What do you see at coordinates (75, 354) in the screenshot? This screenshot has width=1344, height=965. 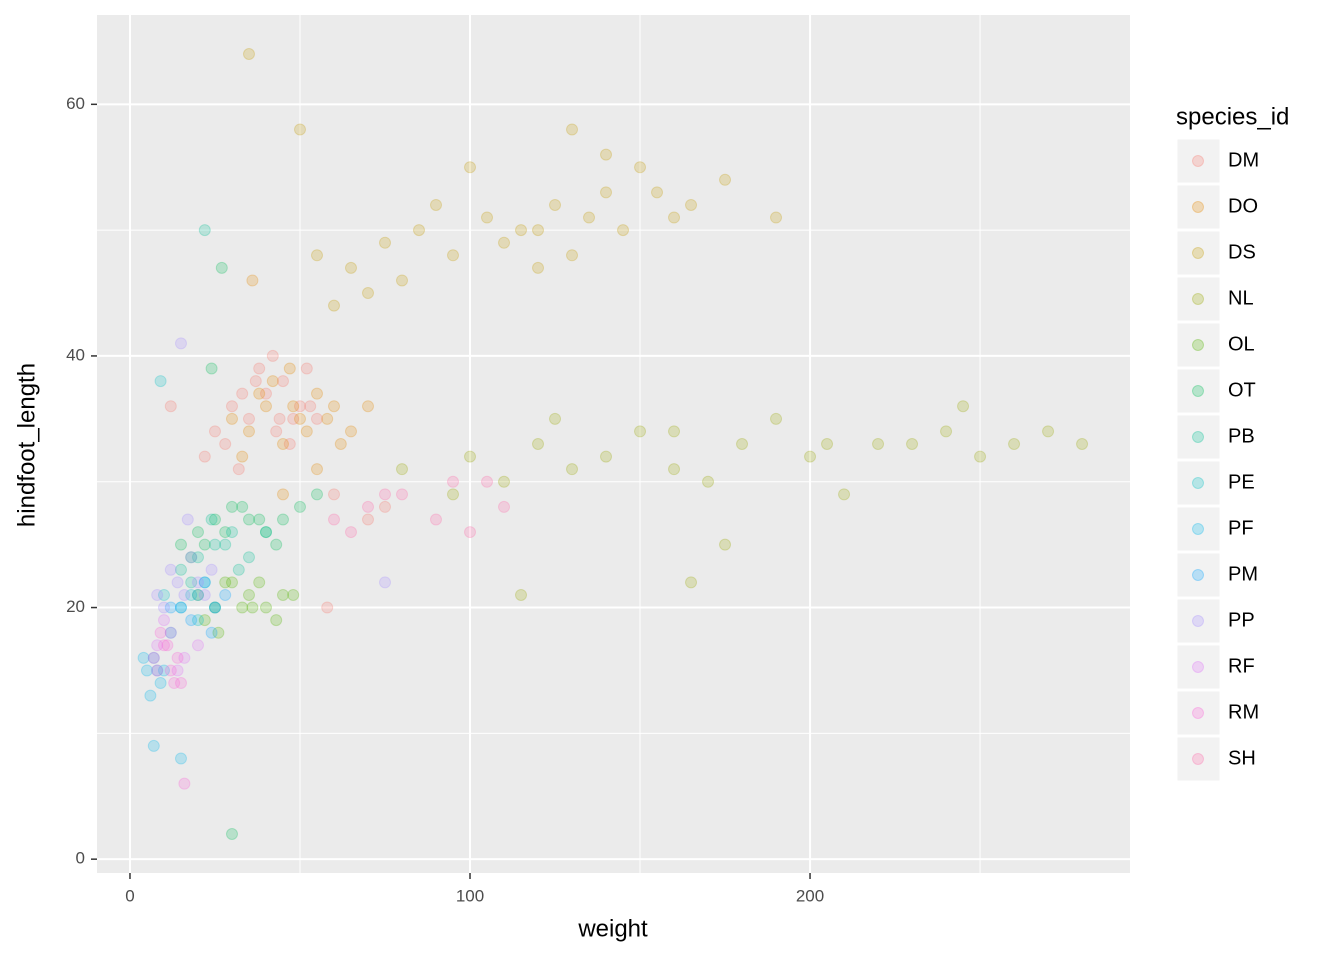 I see `y-tick-label: 40` at bounding box center [75, 354].